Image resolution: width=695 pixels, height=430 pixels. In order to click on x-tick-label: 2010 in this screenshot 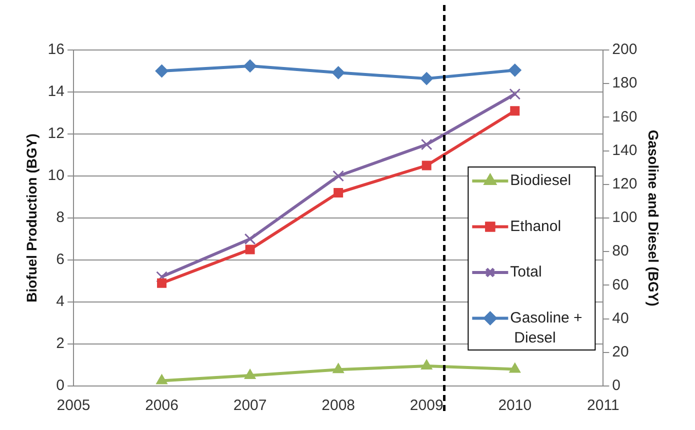, I will do `click(515, 405)`.